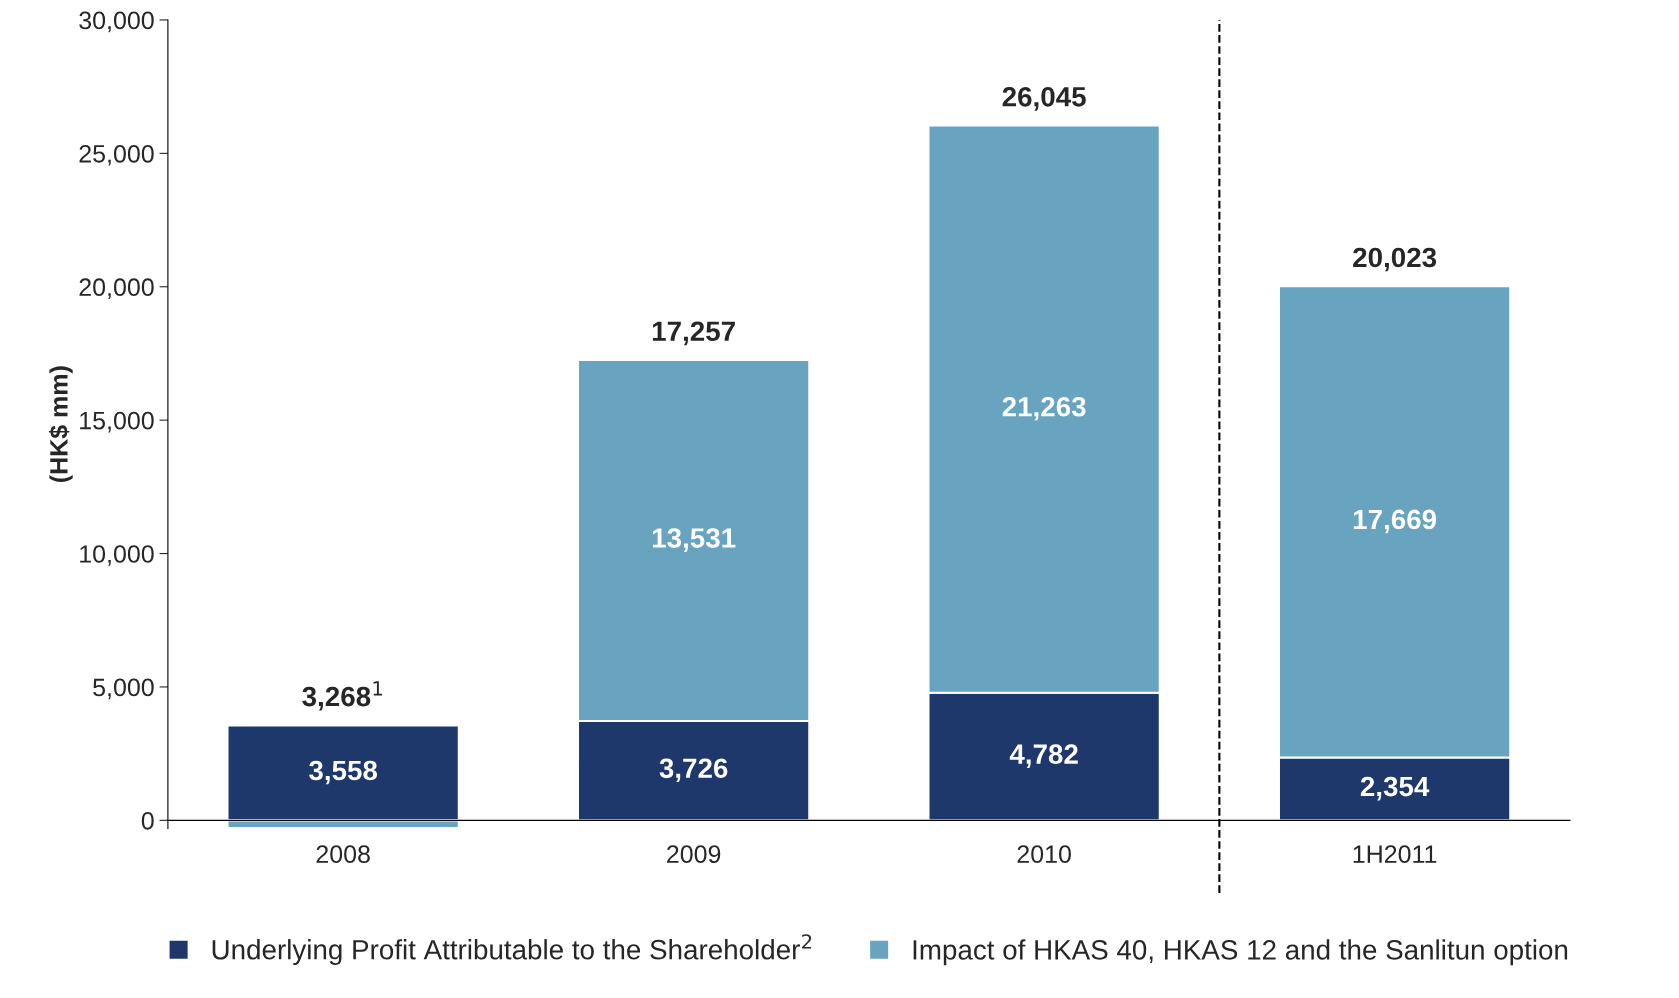  Describe the element at coordinates (1395, 259) in the screenshot. I see `total-label: 20,023` at that location.